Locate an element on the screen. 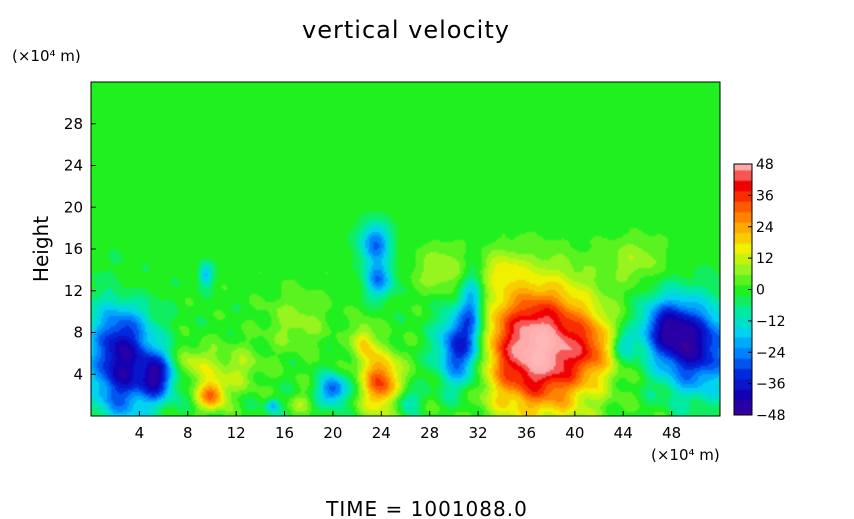  x-tick-label: 8 is located at coordinates (188, 433).